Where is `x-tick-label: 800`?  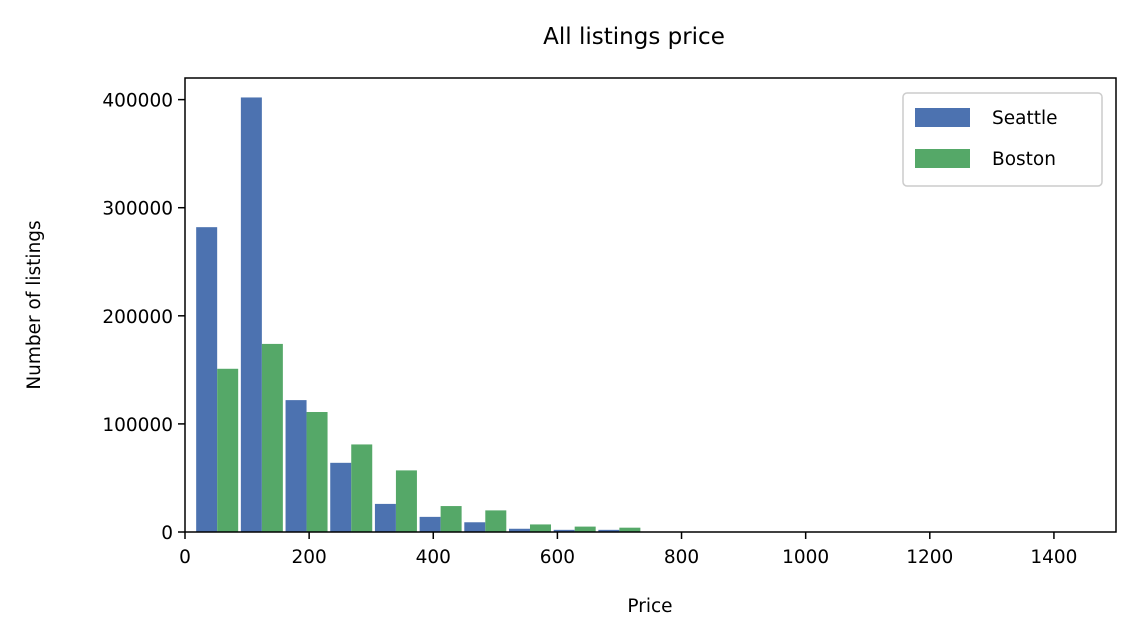 x-tick-label: 800 is located at coordinates (681, 557).